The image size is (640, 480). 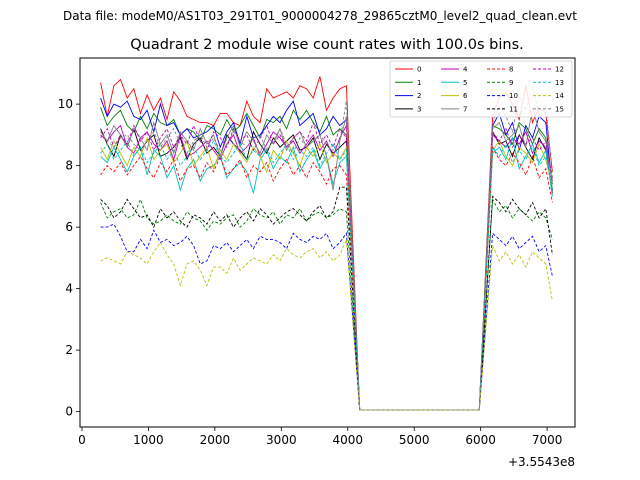 What do you see at coordinates (281, 440) in the screenshot?
I see `x-tick-label: 3000` at bounding box center [281, 440].